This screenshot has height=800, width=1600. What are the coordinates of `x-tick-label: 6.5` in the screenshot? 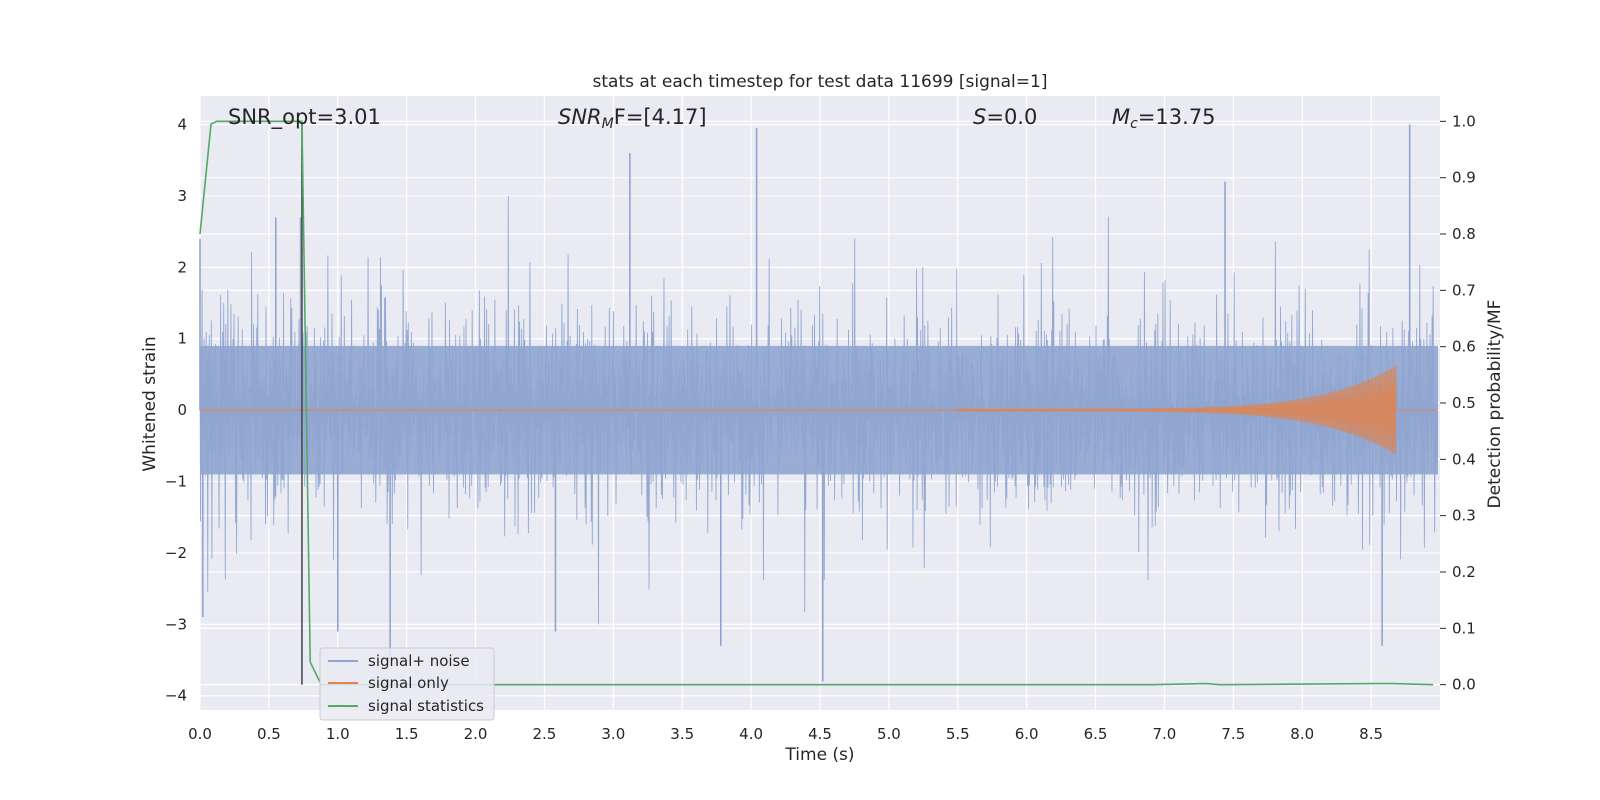 It's located at (1096, 734).